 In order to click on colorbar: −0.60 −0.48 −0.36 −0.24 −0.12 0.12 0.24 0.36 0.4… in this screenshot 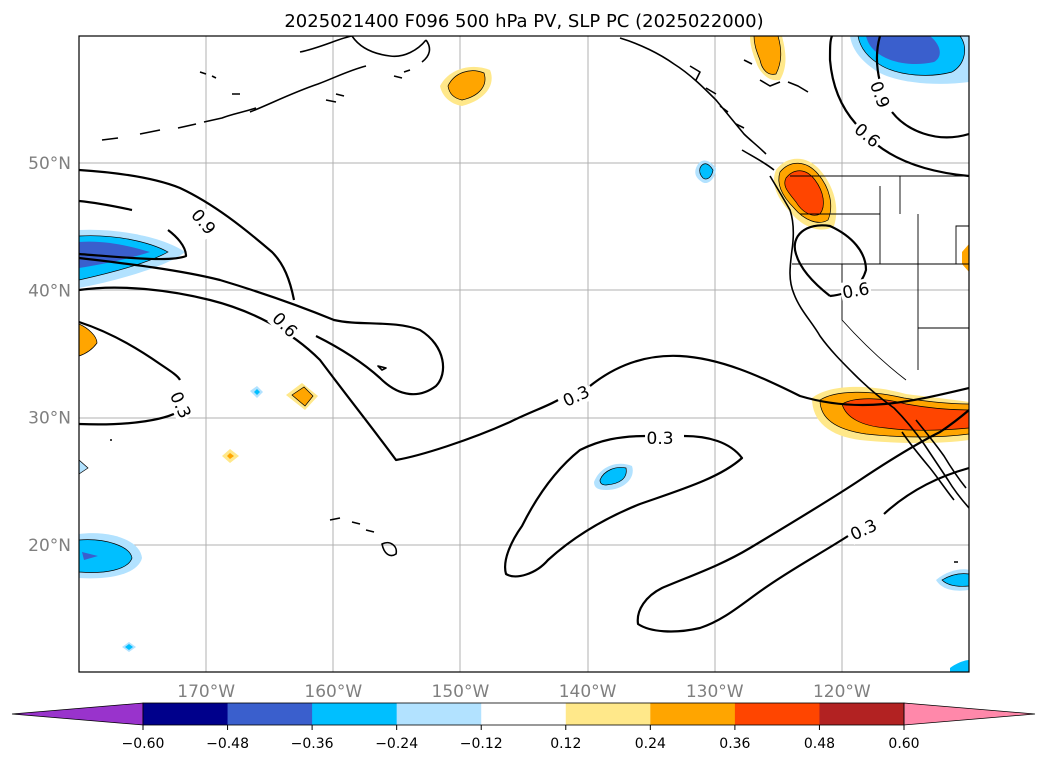, I will do `click(523, 727)`.